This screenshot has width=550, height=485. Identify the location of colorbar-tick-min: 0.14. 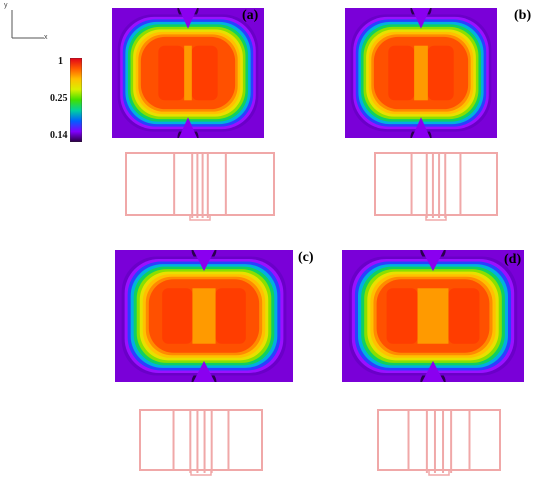
(59, 135).